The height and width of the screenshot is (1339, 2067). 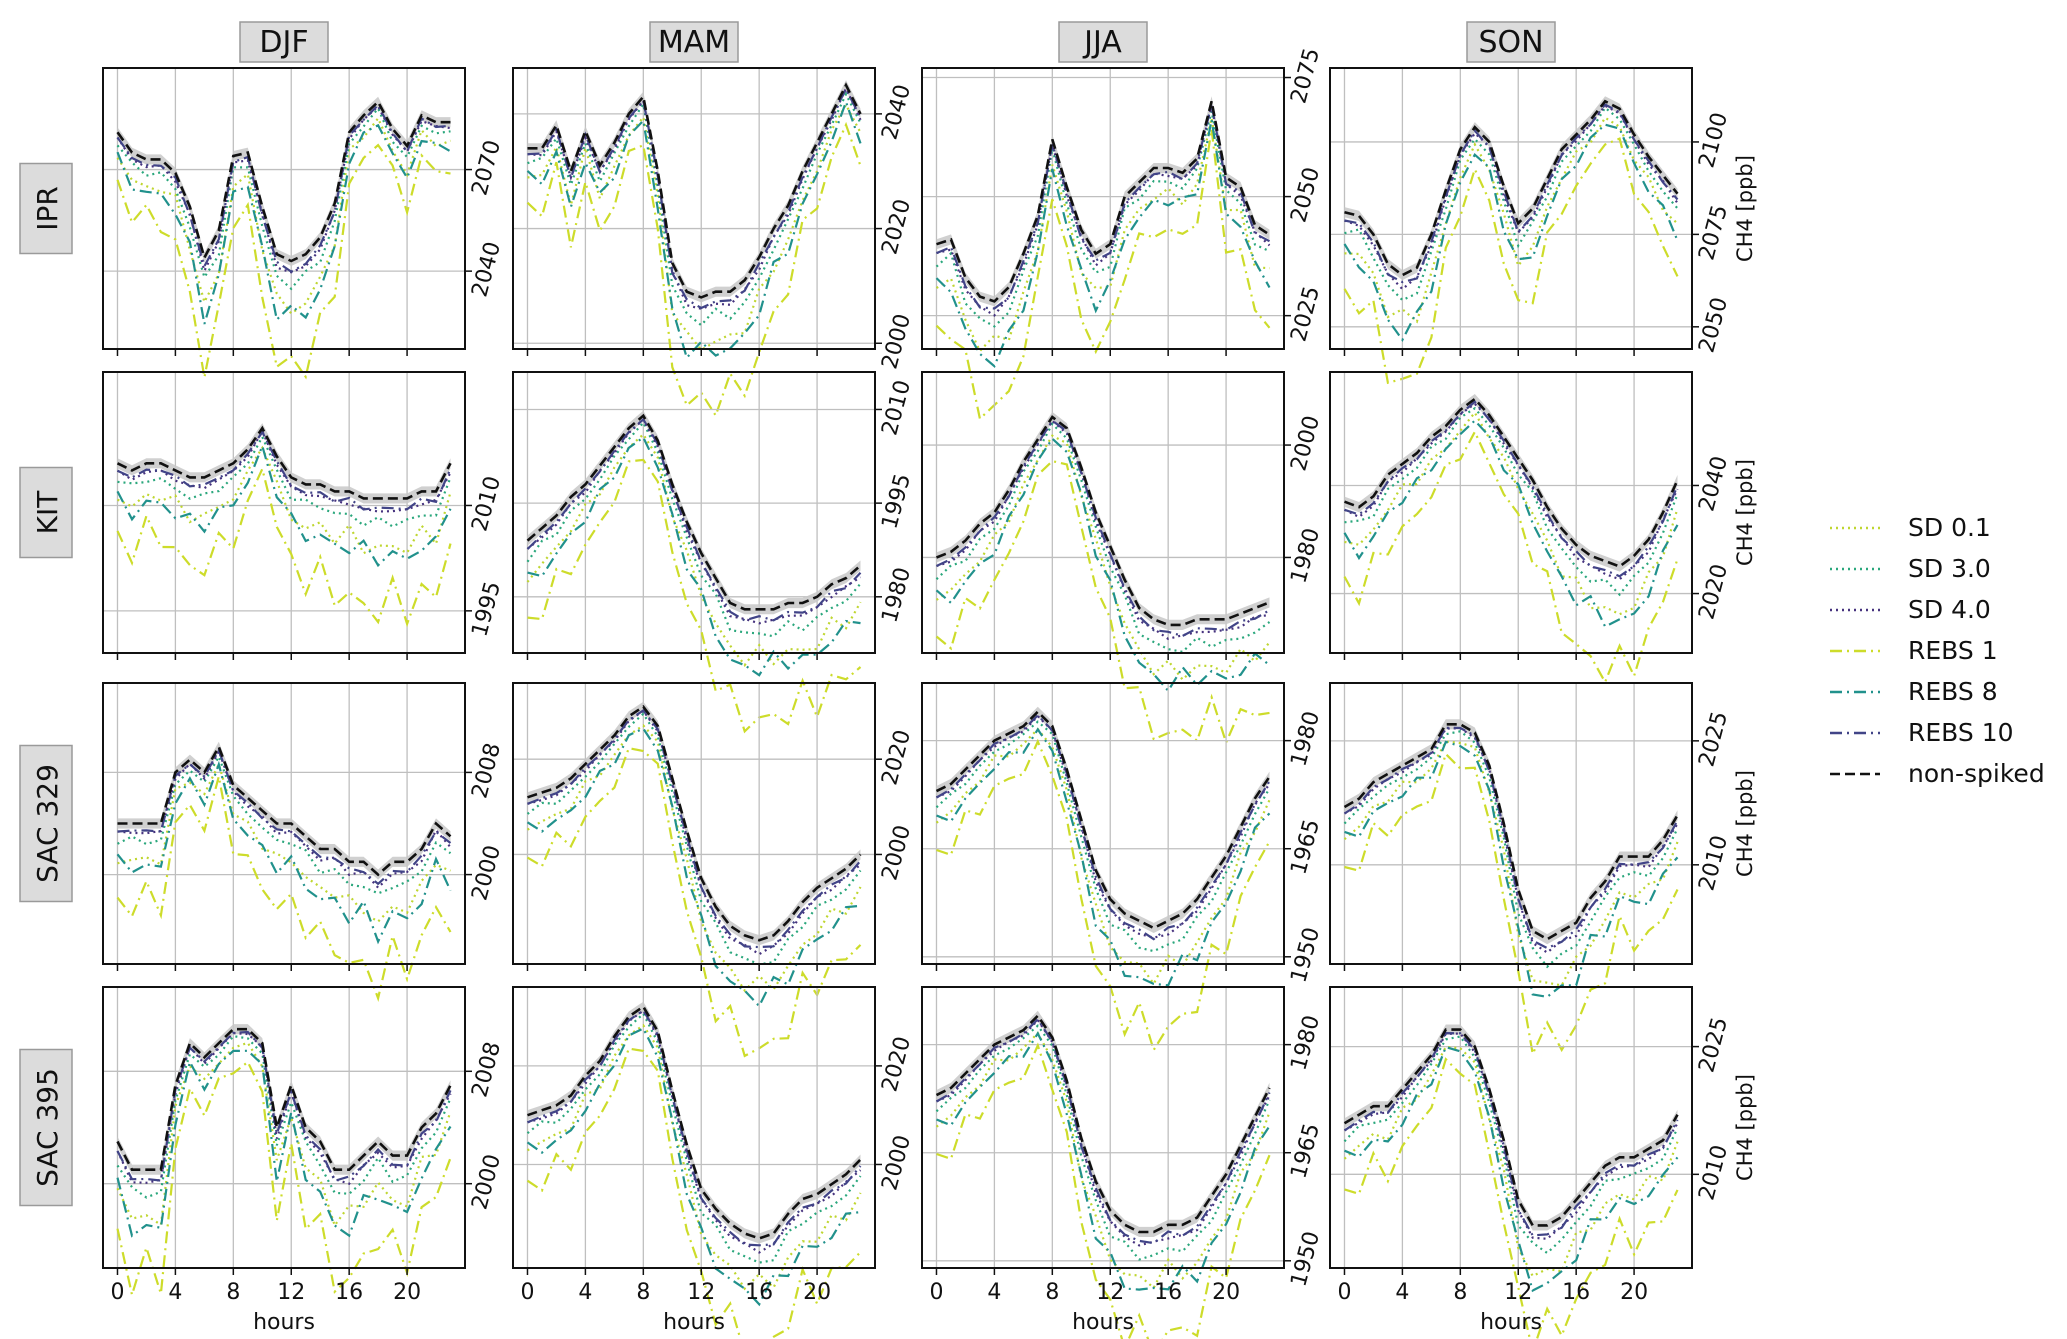 What do you see at coordinates (486, 1182) in the screenshot?
I see `y-tick-label: 2000` at bounding box center [486, 1182].